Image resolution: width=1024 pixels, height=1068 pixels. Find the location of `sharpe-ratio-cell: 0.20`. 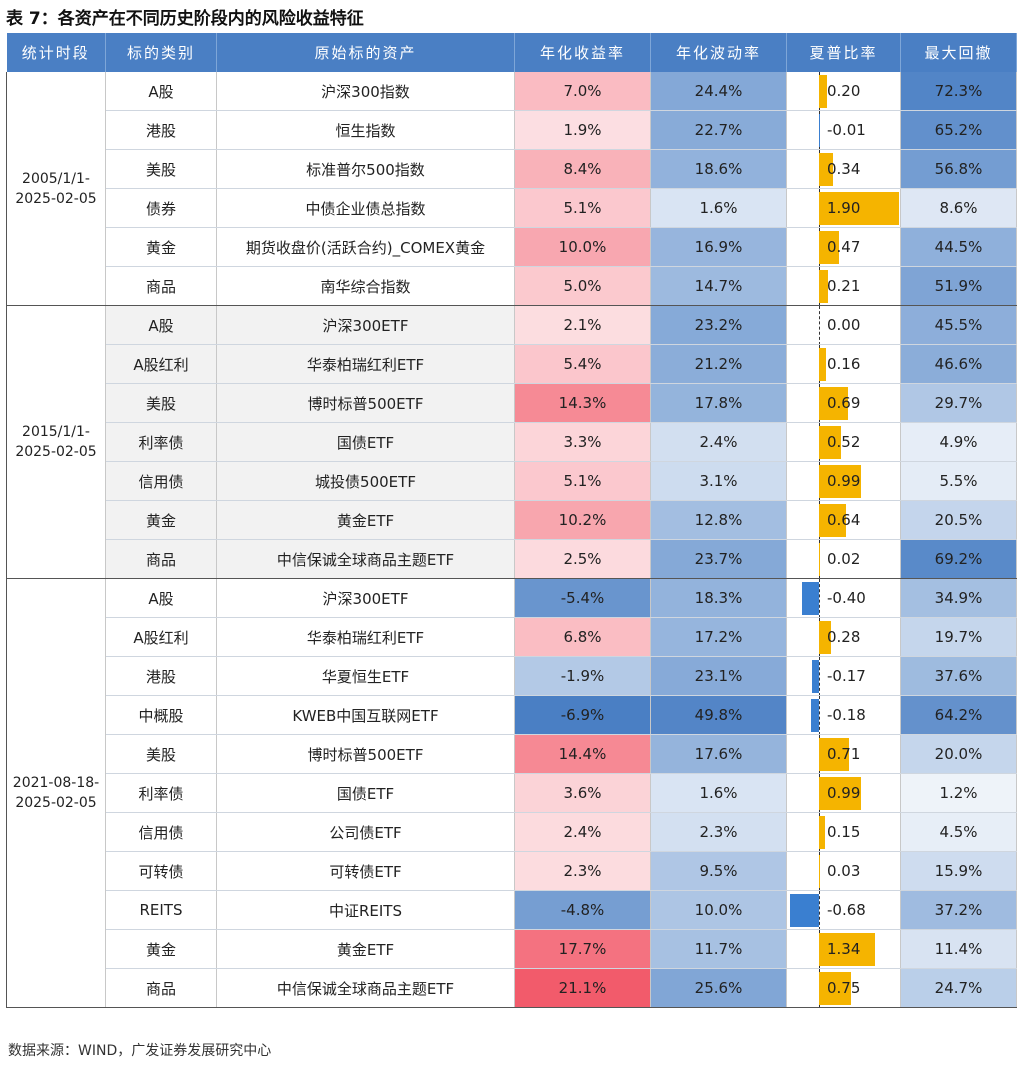

sharpe-ratio-cell: 0.20 is located at coordinates (843, 91).